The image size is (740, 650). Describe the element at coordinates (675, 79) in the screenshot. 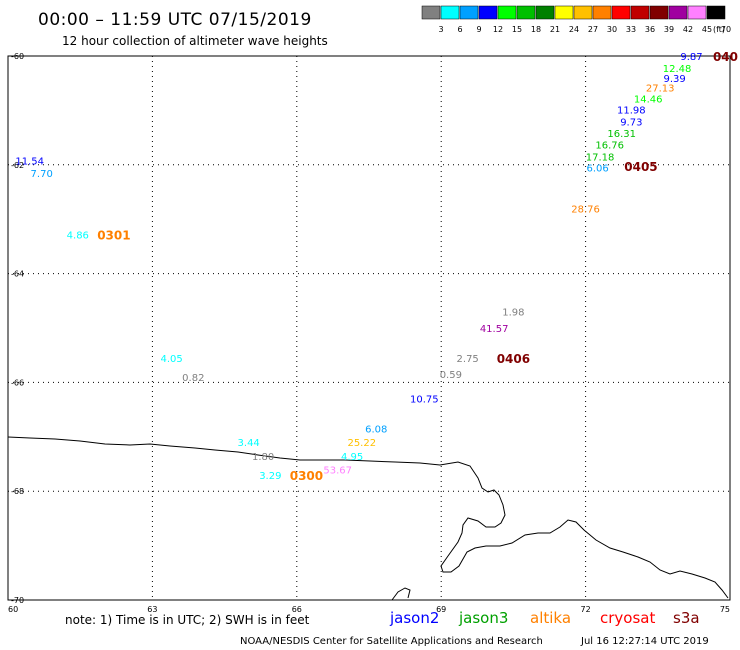

I see `wave-height-label: 9.39` at that location.